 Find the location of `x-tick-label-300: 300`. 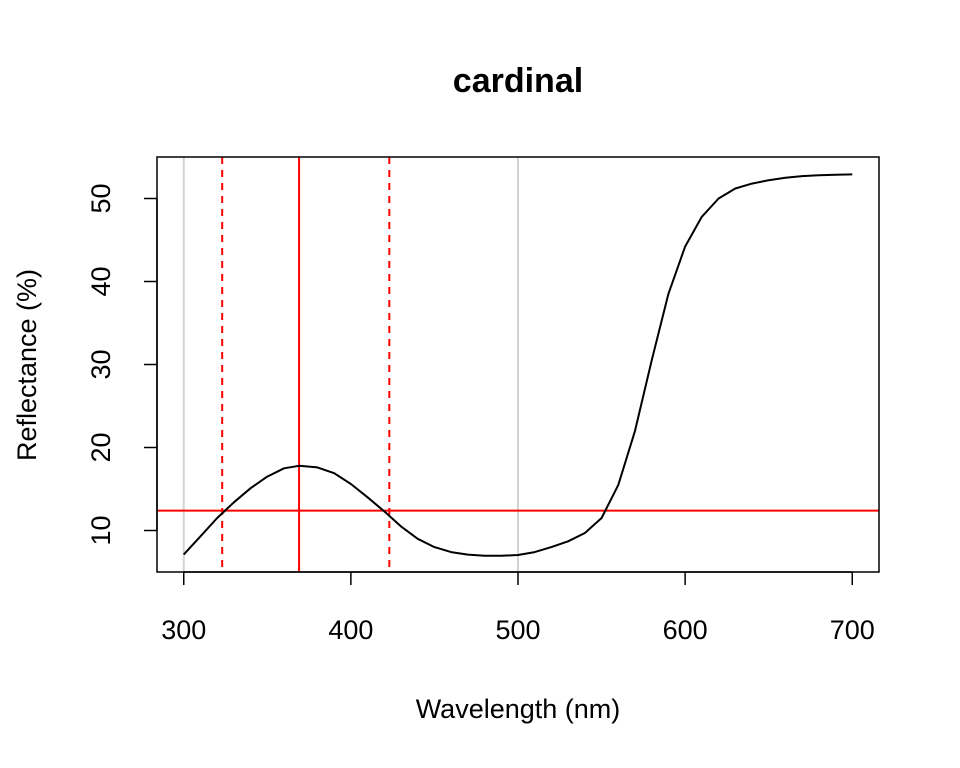

x-tick-label-300: 300 is located at coordinates (183, 630).